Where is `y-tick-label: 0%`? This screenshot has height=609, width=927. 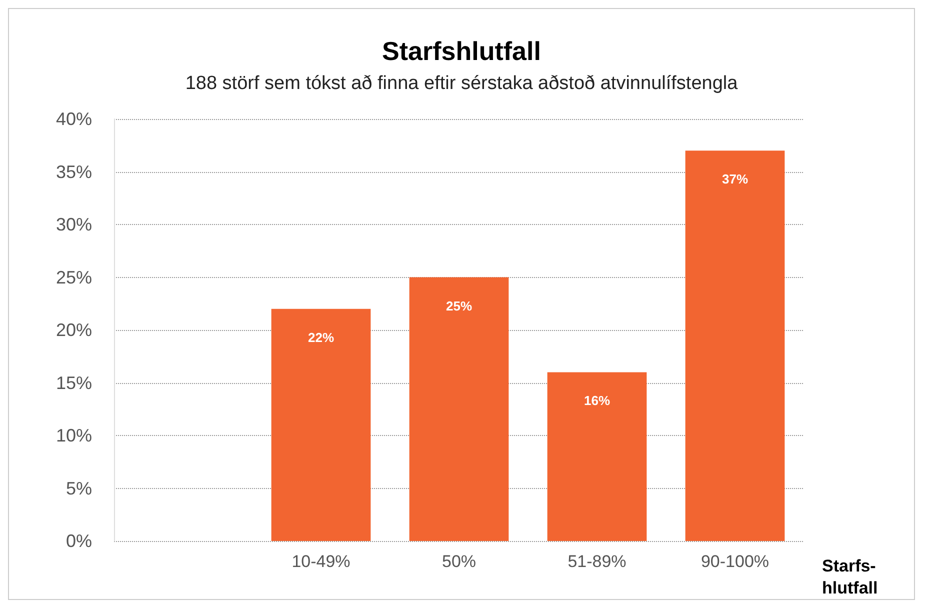 y-tick-label: 0% is located at coordinates (79, 541).